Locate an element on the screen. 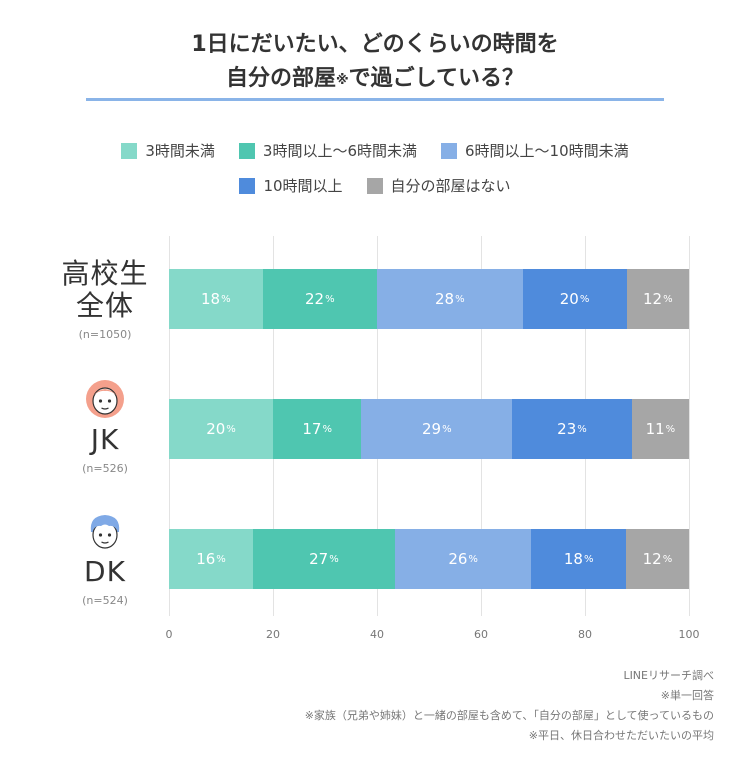  legend-label-none: 自分の部屋はない is located at coordinates (450, 186).